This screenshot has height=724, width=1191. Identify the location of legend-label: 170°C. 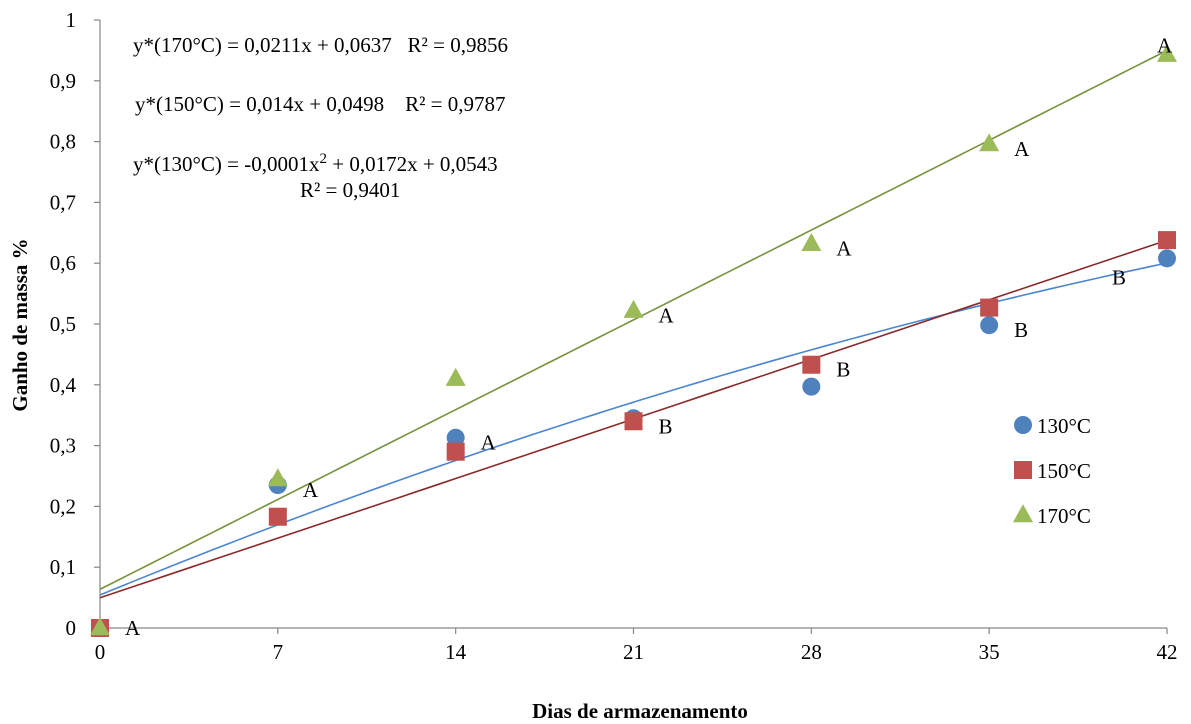
(1064, 516).